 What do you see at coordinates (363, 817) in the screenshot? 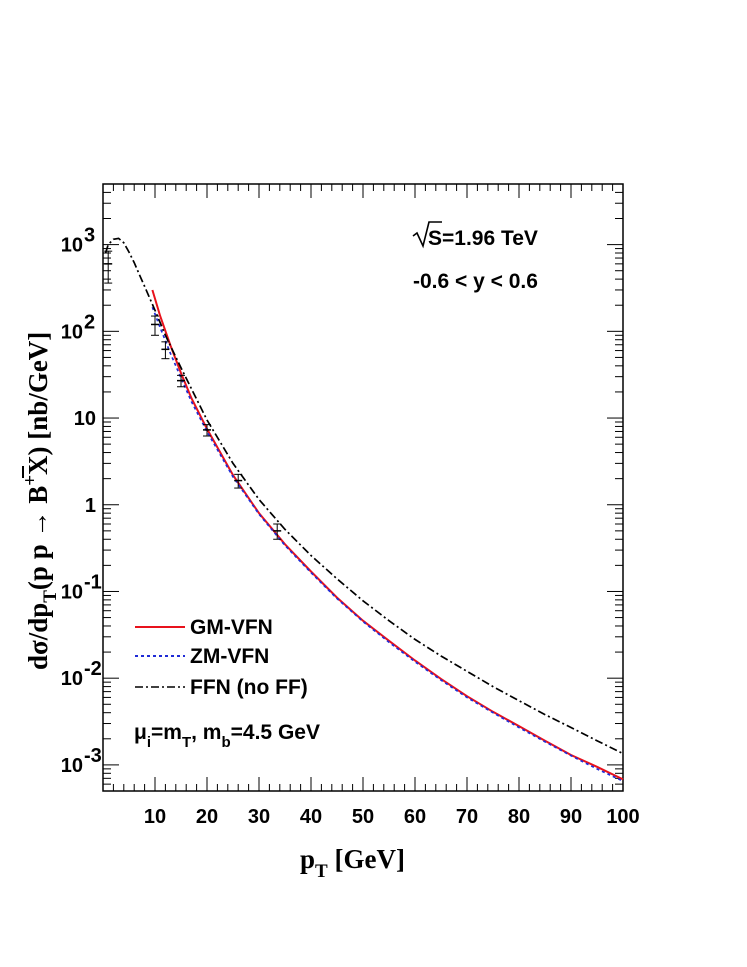
I see `x-tick-label: 50` at bounding box center [363, 817].